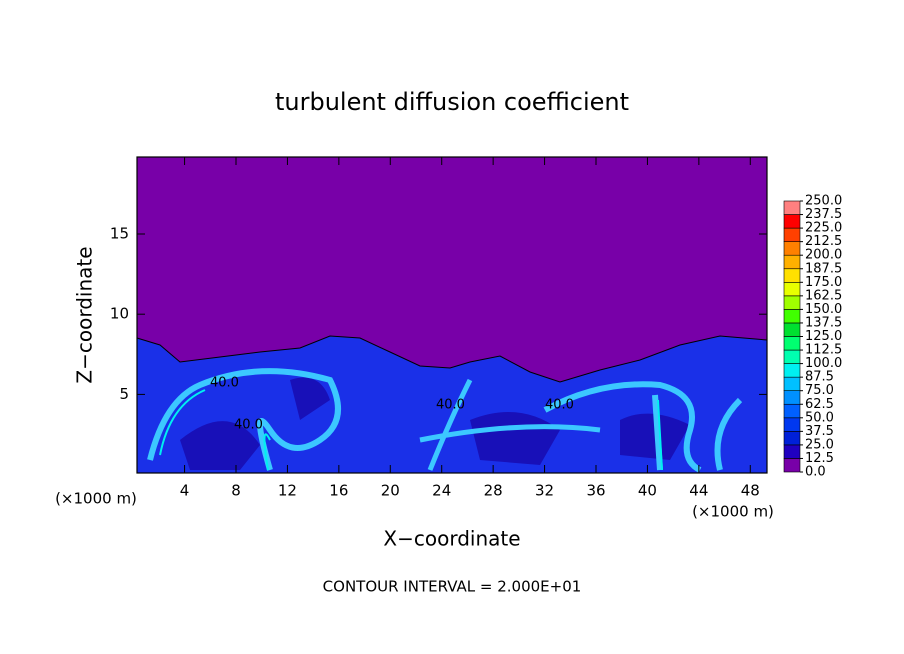 This screenshot has width=904, height=654. What do you see at coordinates (544, 491) in the screenshot?
I see `x-tick-label: 32` at bounding box center [544, 491].